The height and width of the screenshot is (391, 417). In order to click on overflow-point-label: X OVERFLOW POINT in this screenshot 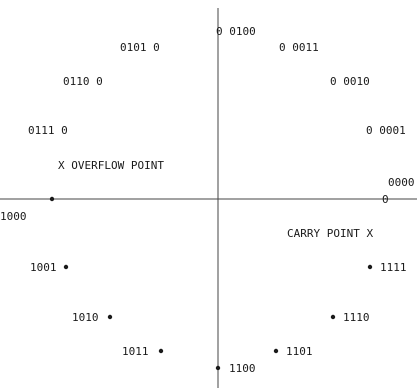, I will do `click(111, 165)`.